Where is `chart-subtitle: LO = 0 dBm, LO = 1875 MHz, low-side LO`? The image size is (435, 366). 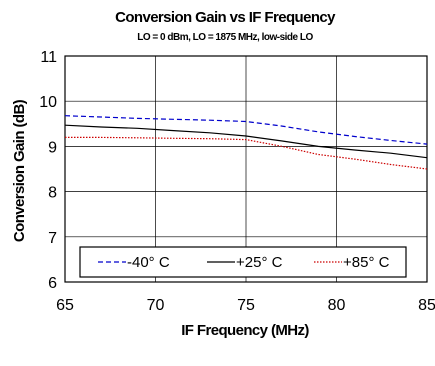
chart-subtitle: LO = 0 dBm, LO = 1875 MHz, low-side LO is located at coordinates (225, 37).